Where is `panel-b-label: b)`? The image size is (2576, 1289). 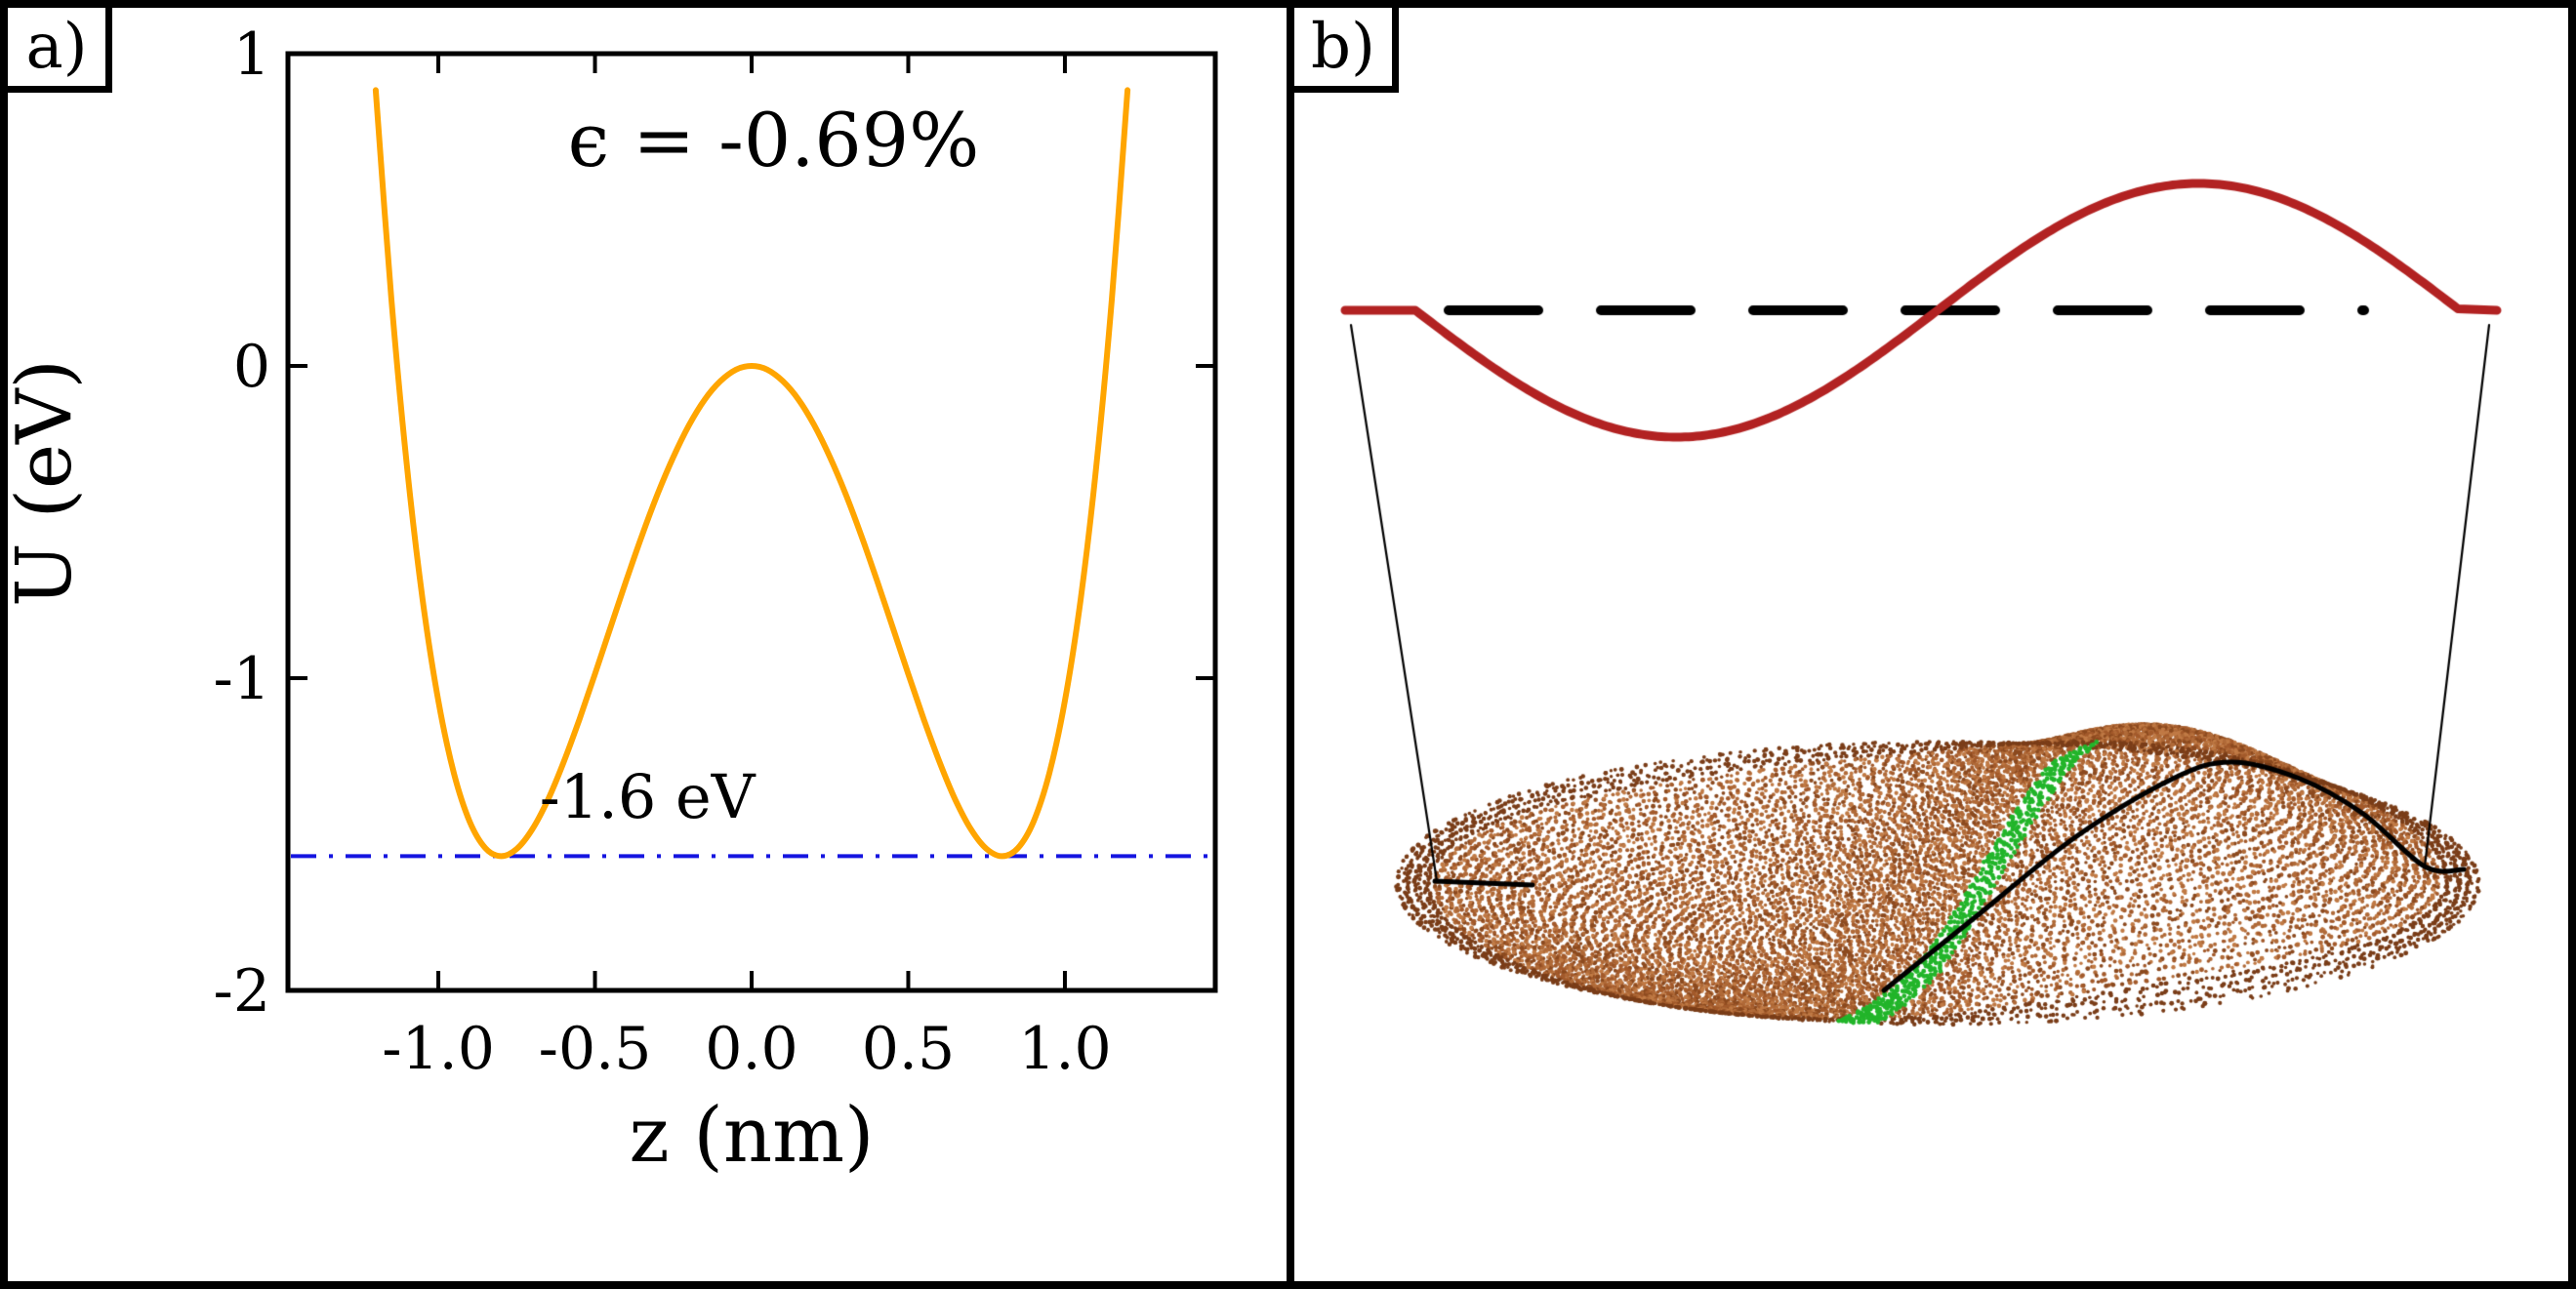
panel-b-label: b) is located at coordinates (1346, 50).